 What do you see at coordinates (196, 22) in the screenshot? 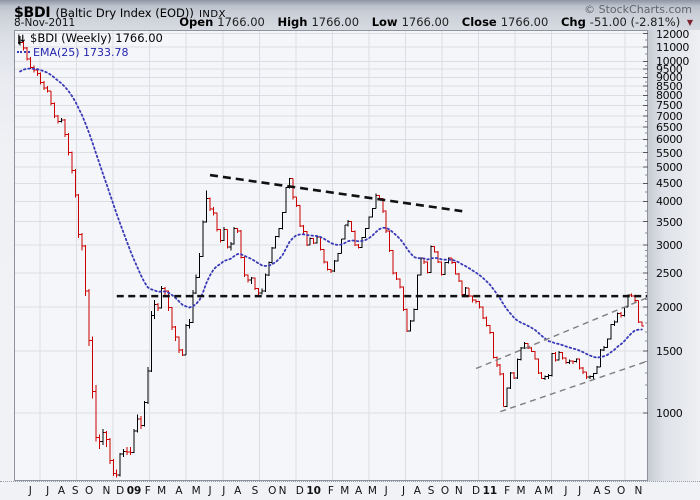
I see `open-label: Open` at bounding box center [196, 22].